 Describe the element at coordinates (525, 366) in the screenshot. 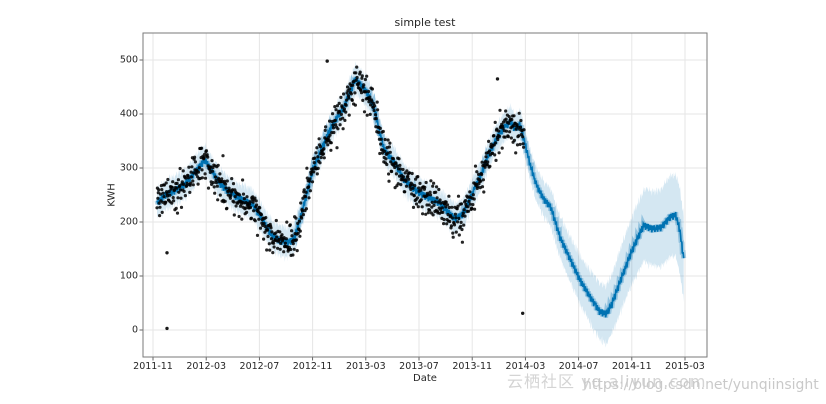

I see `x-tick-label: 2014-03` at that location.